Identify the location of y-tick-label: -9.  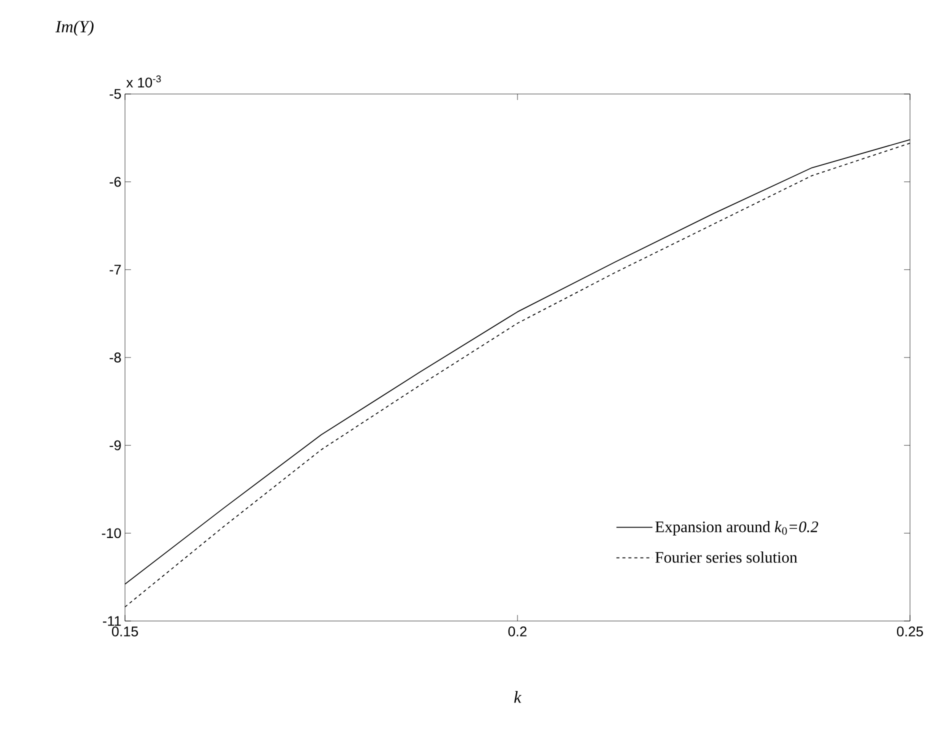
(115, 445).